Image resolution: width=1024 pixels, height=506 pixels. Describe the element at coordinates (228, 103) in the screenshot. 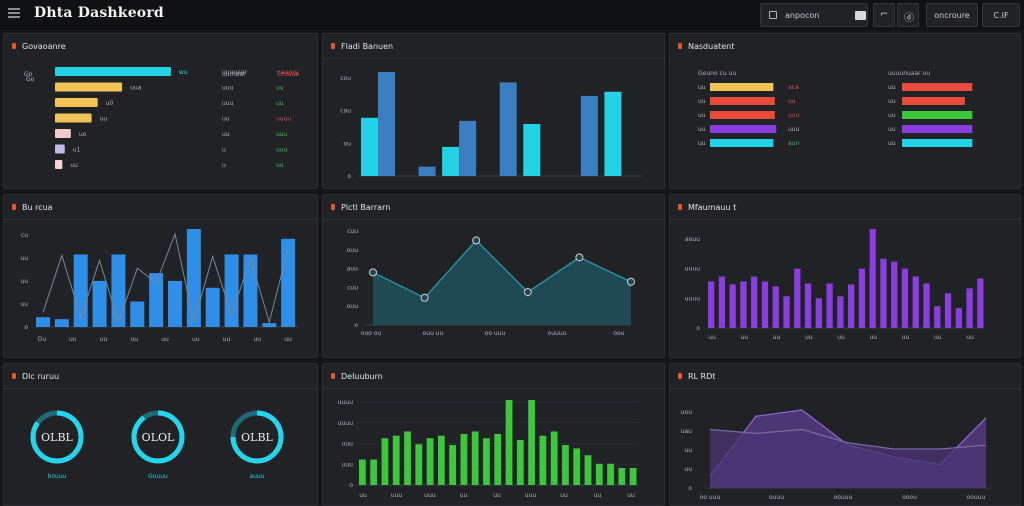

I see `row-count: uuu` at that location.